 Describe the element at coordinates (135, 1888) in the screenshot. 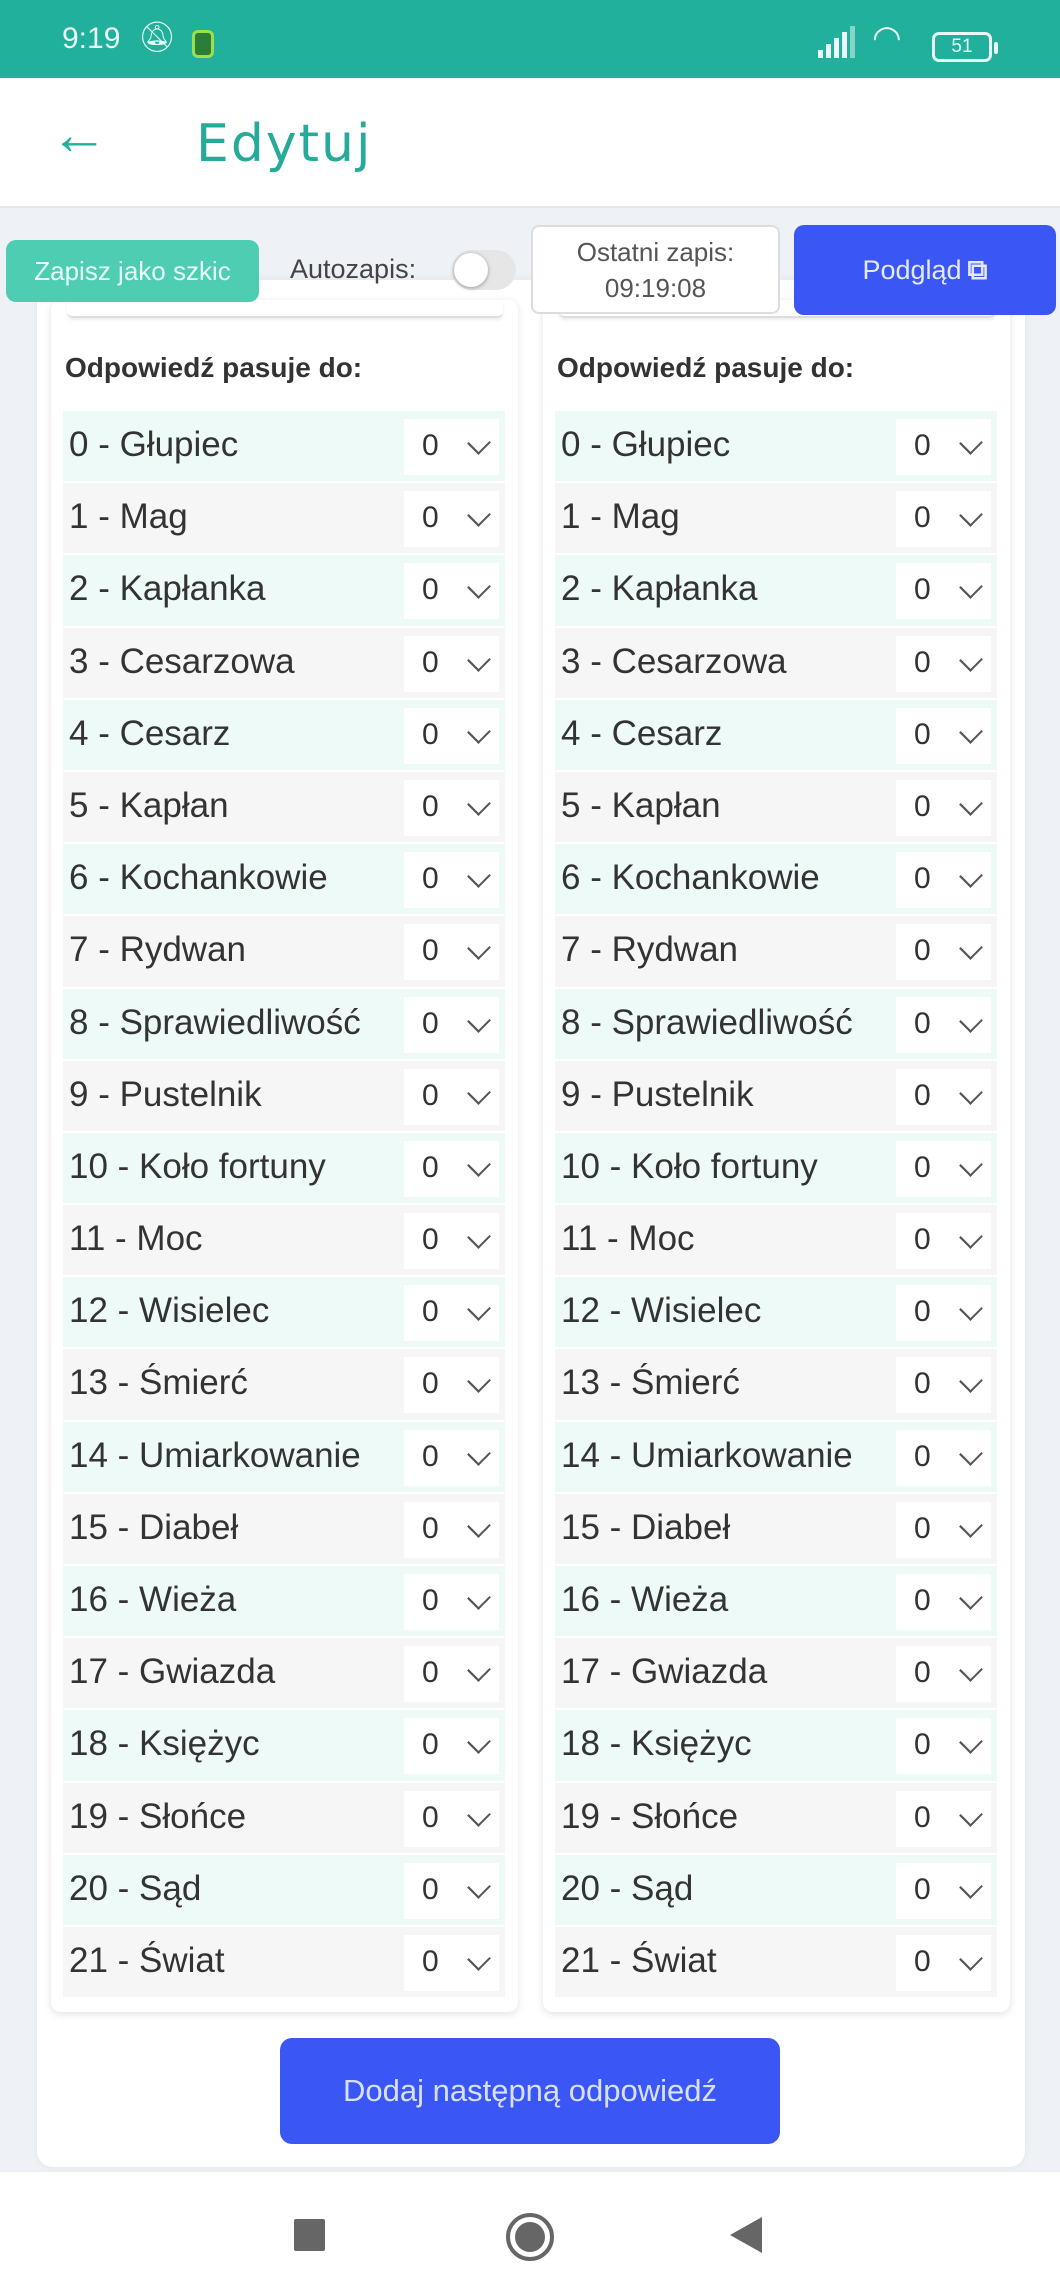

I see `card-label: 20 - Sąd` at that location.